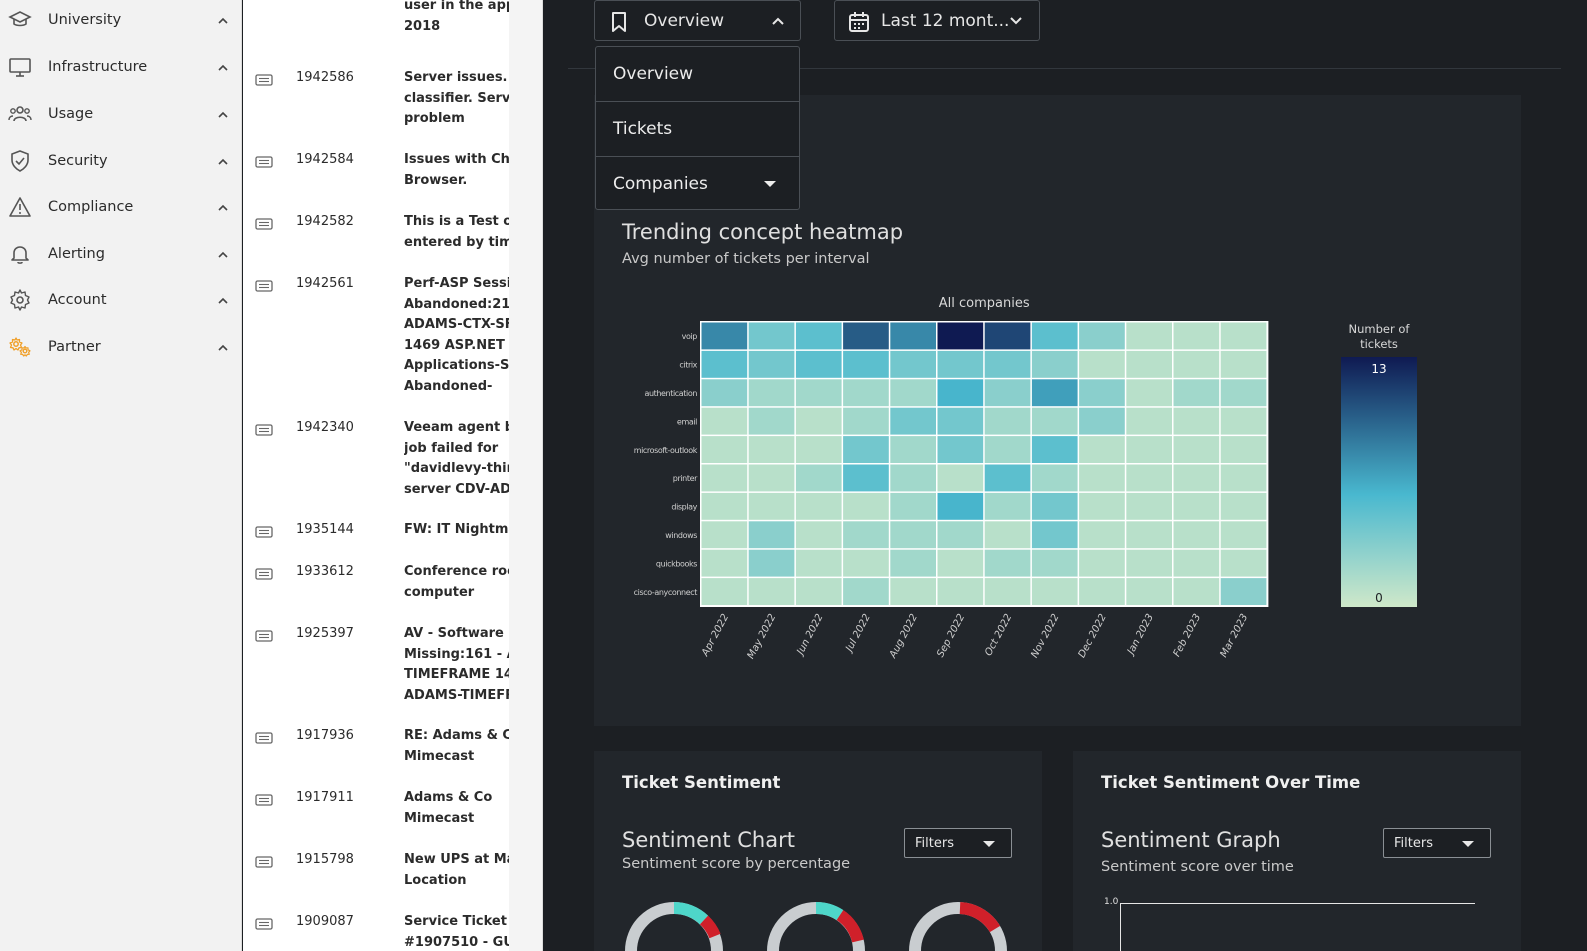 The width and height of the screenshot is (1587, 951). Describe the element at coordinates (121, 114) in the screenshot. I see `sidebar-item-usage: Usage` at that location.